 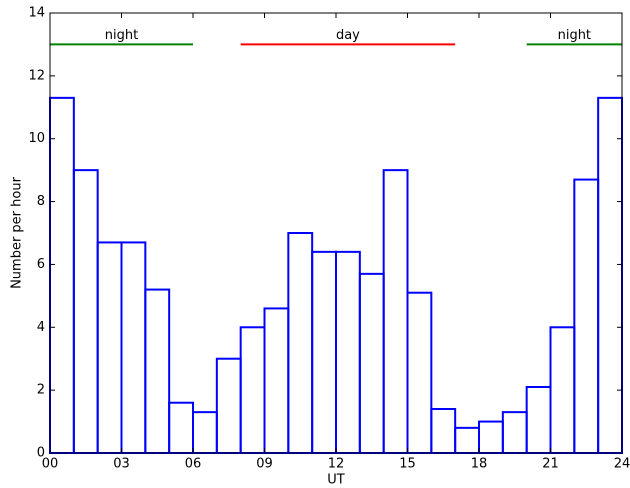 I want to click on x-tick-label: 12, so click(x=336, y=464).